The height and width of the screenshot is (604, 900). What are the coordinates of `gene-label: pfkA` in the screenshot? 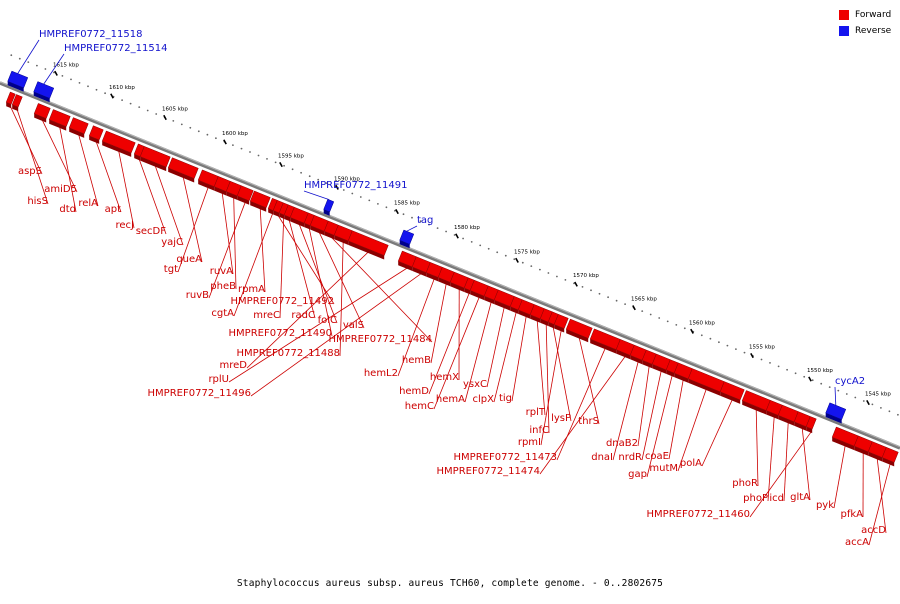 It's located at (852, 514).